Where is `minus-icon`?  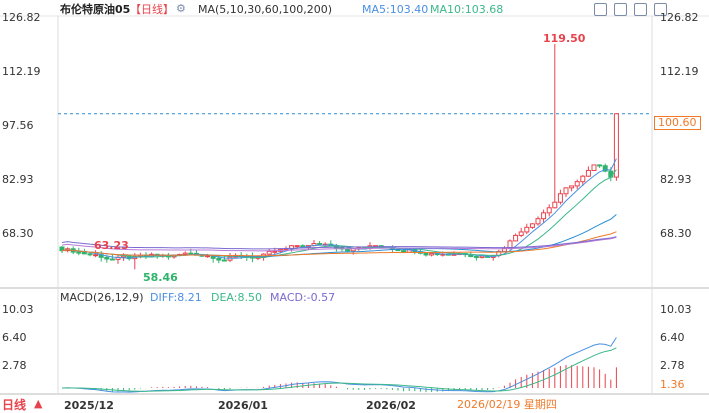 minus-icon is located at coordinates (620, 9).